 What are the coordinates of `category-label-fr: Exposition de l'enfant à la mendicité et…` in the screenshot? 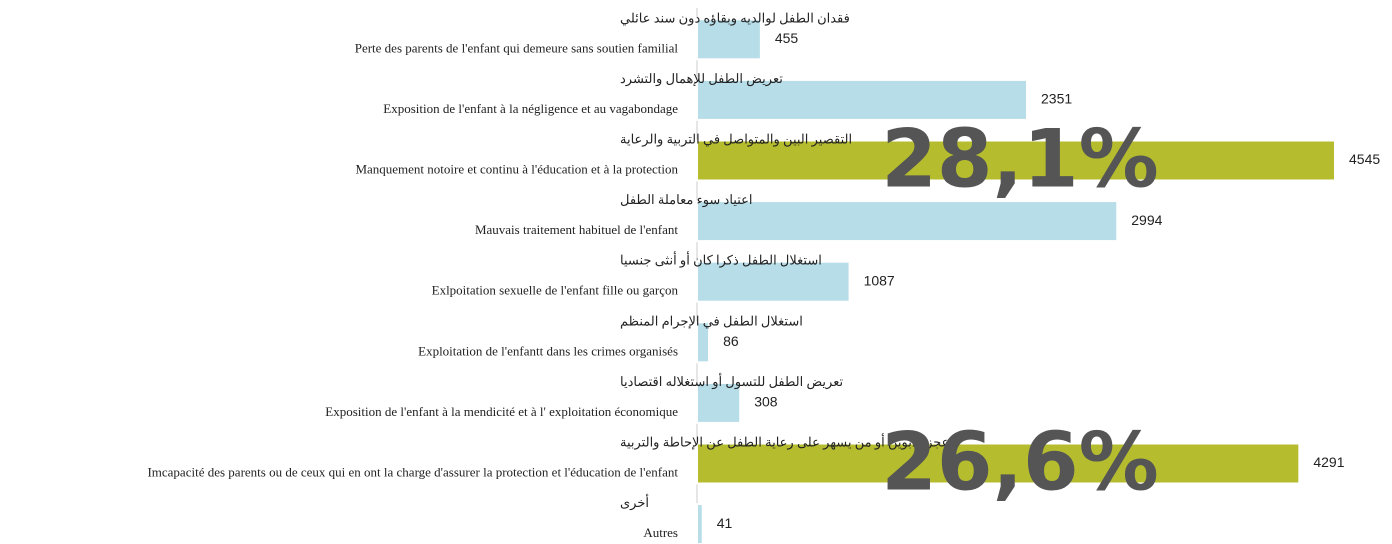 It's located at (501, 411).